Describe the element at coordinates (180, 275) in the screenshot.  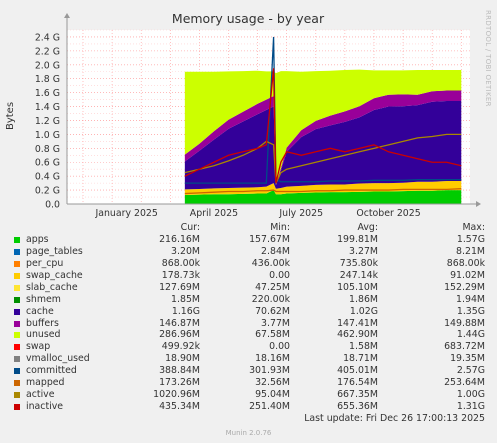
I see `legend-cur: 178.73k` at that location.